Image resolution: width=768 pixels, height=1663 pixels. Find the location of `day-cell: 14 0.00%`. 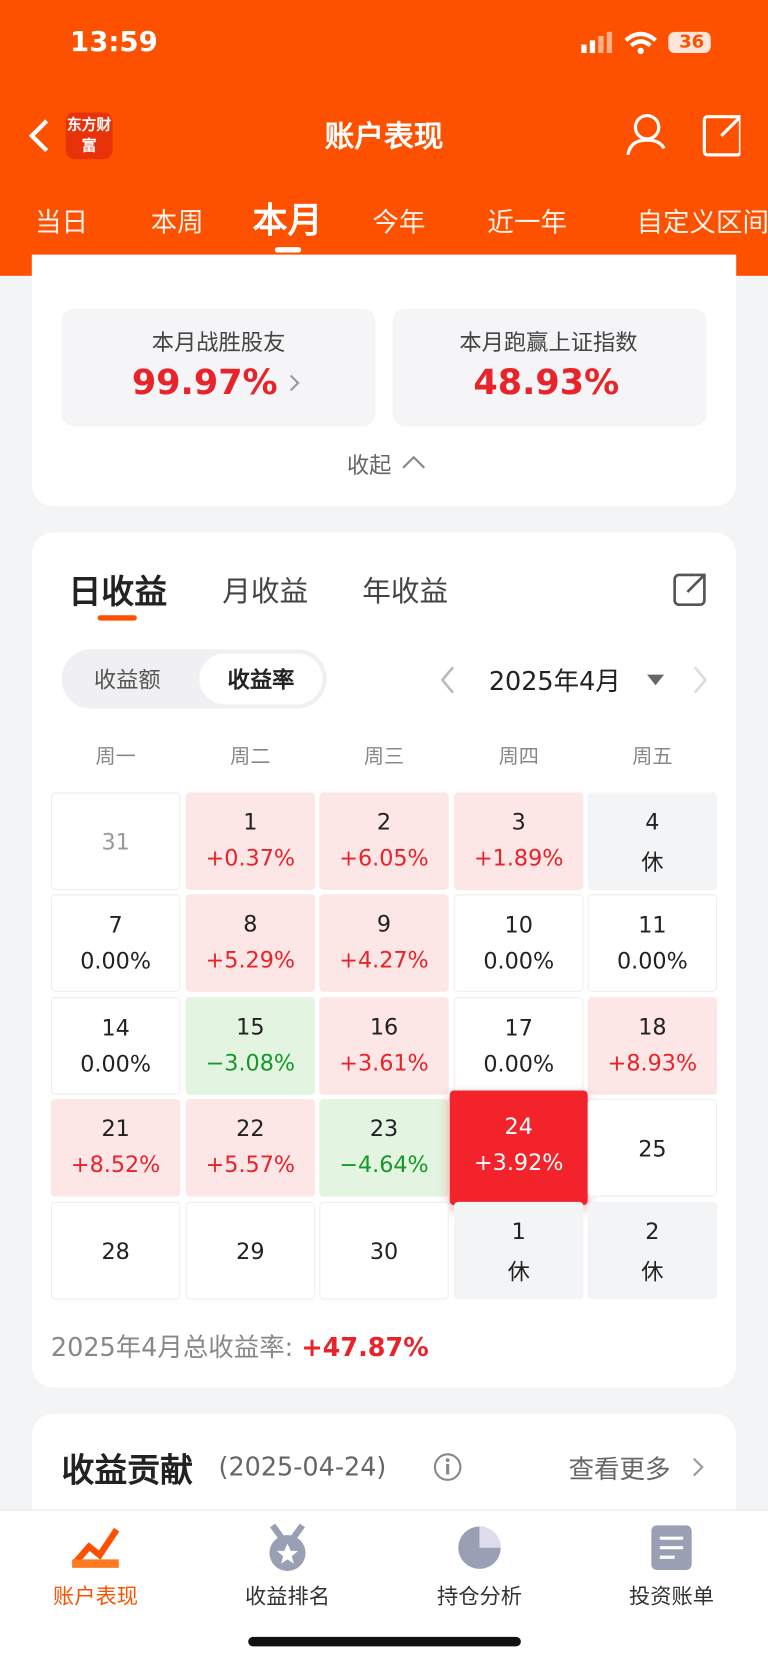

day-cell: 14 0.00% is located at coordinates (115, 1046).